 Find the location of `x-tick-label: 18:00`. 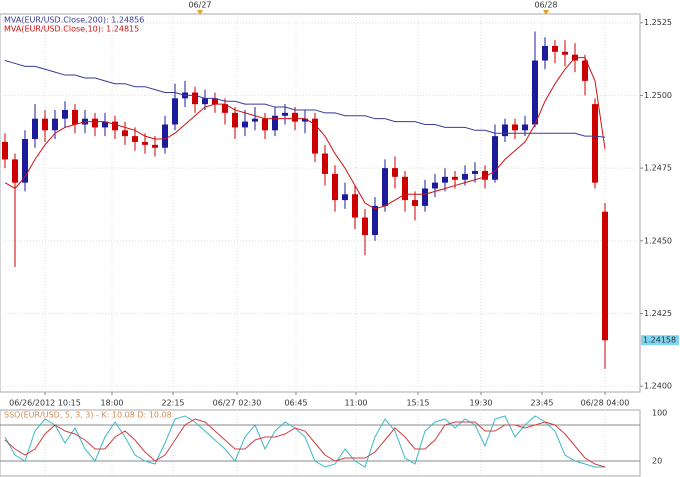

x-tick-label: 18:00 is located at coordinates (111, 403).